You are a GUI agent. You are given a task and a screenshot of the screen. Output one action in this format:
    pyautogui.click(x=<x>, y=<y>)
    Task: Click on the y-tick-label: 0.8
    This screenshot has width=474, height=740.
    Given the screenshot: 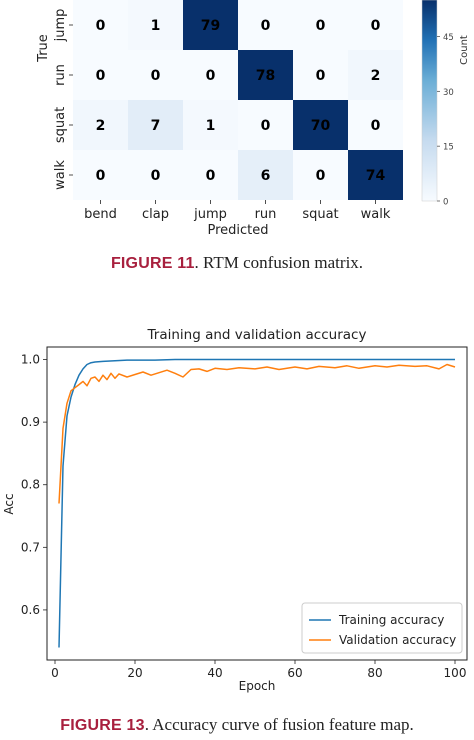 What is the action you would take?
    pyautogui.click(x=30, y=485)
    